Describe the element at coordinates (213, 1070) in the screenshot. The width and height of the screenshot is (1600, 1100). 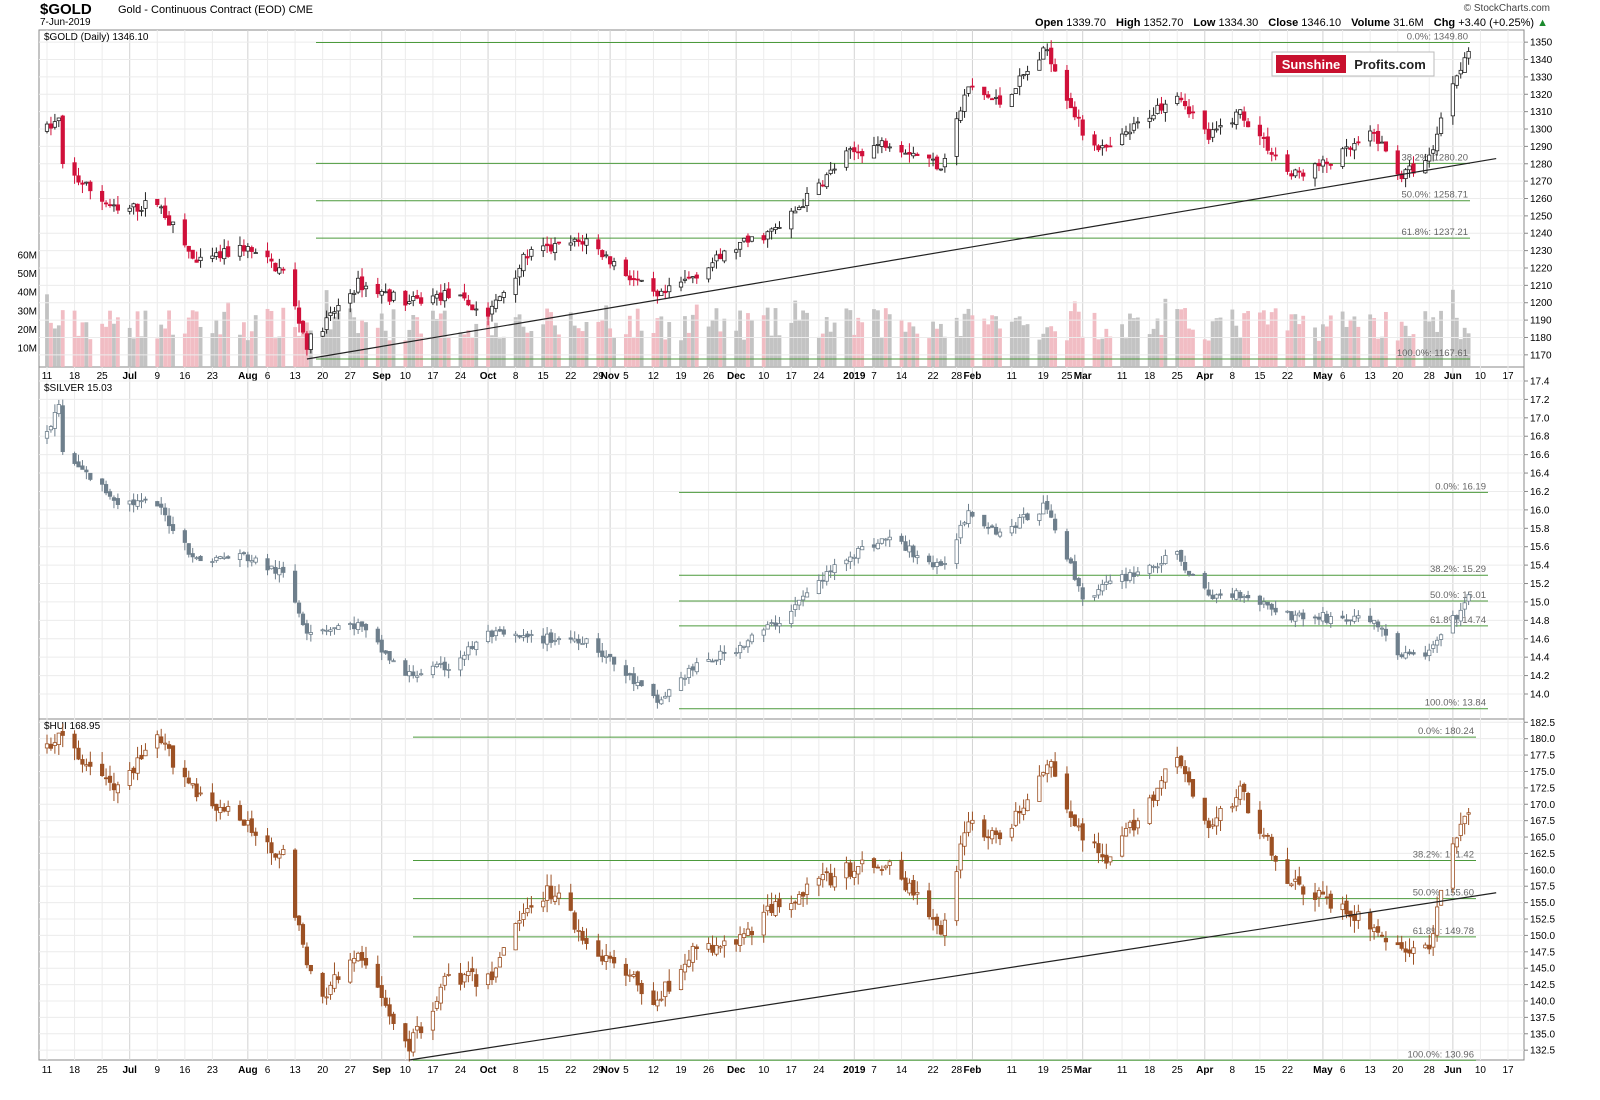
I see `x-tick-label: 23` at that location.